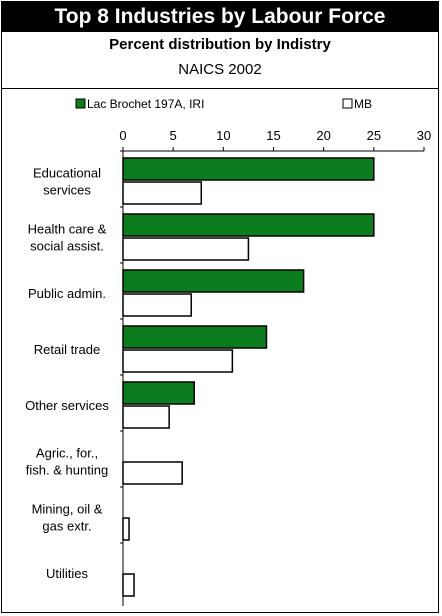 The width and height of the screenshot is (442, 616). I want to click on category-label: services, so click(67, 190).